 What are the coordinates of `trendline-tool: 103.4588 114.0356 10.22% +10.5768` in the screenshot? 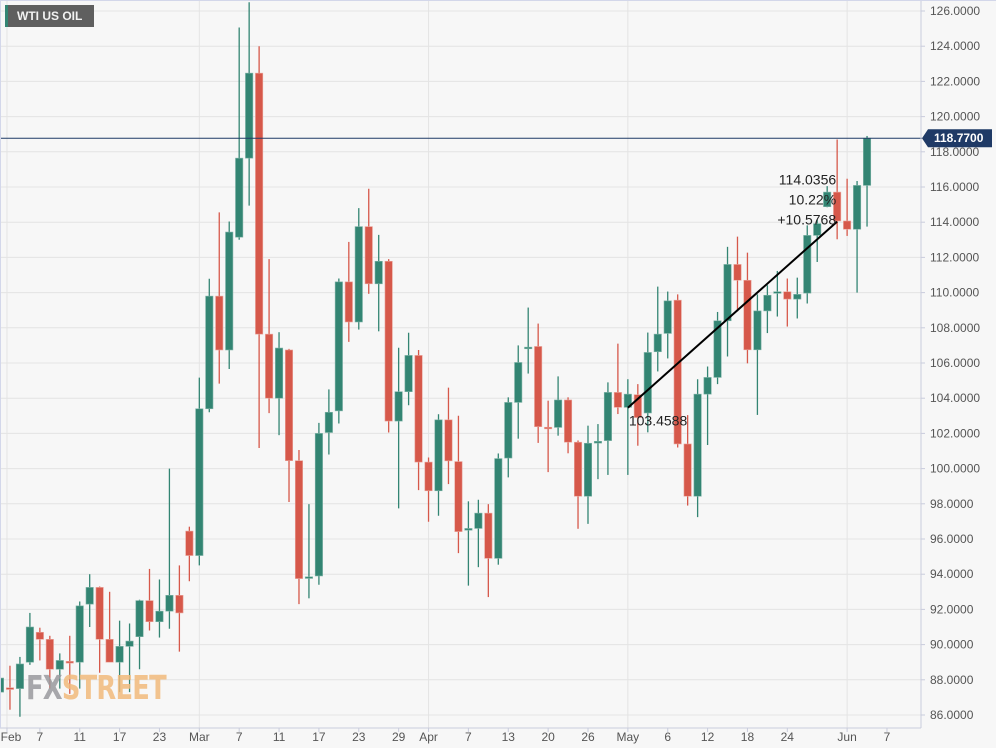 It's located at (732, 300).